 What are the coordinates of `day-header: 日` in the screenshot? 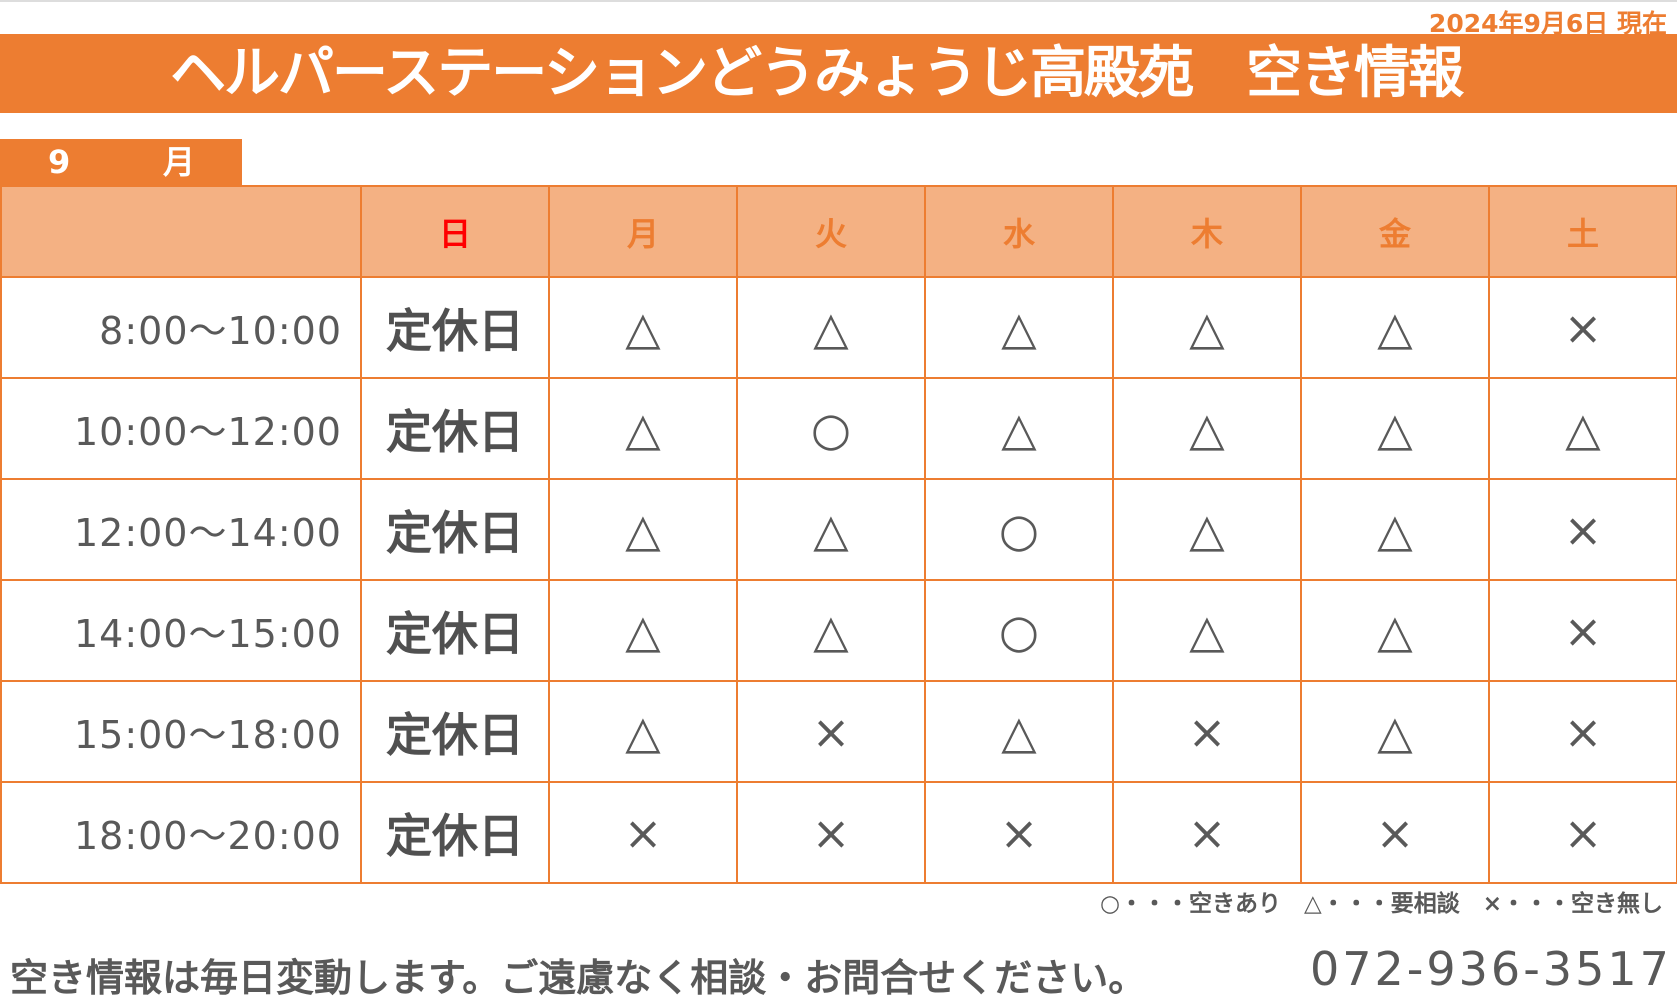 It's located at (455, 231).